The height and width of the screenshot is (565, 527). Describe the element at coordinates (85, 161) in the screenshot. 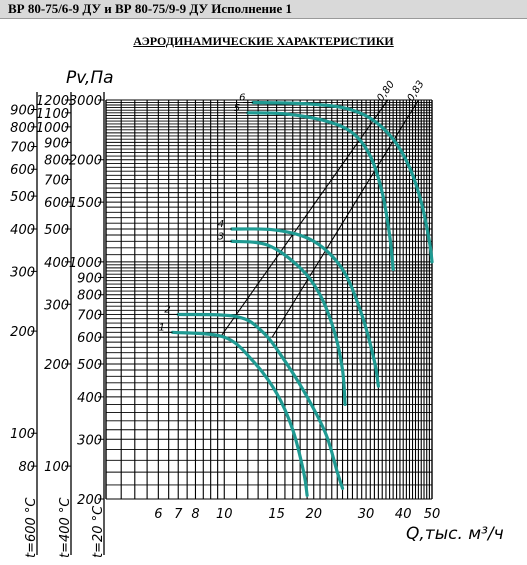

I see `y-tick-label: 2000` at that location.